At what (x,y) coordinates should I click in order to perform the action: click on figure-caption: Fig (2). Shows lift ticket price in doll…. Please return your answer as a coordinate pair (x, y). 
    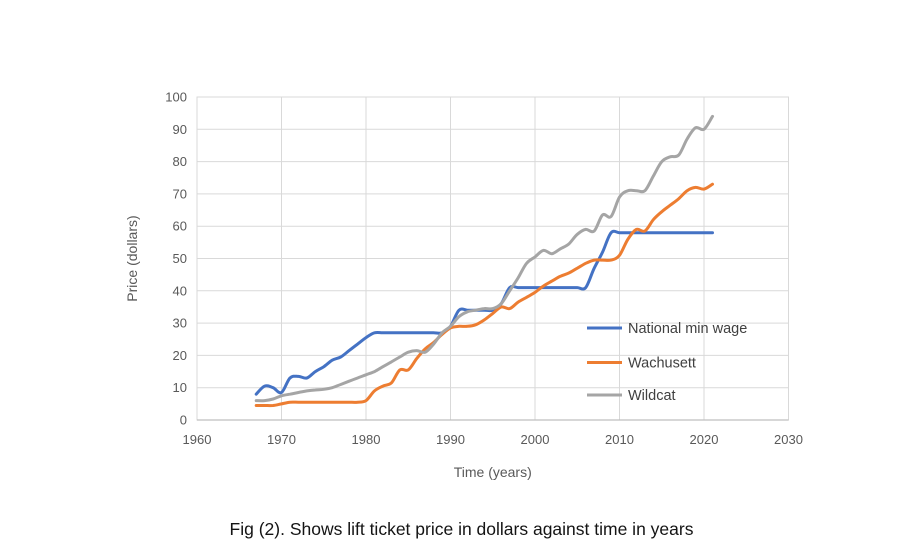
    Looking at the image, I should click on (461, 529).